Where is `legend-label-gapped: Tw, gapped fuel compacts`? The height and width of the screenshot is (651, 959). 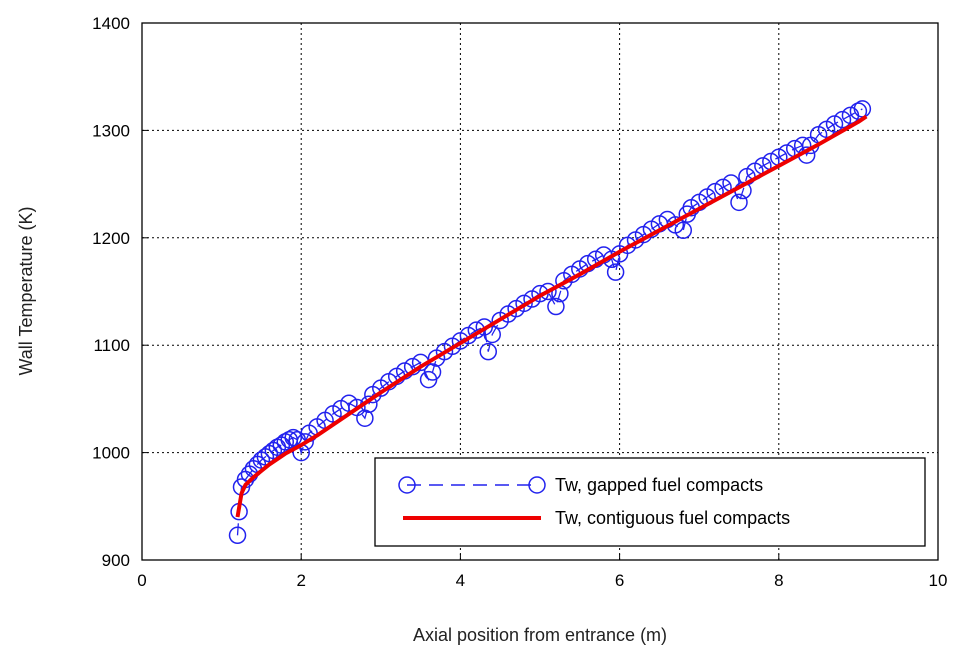 legend-label-gapped: Tw, gapped fuel compacts is located at coordinates (659, 485).